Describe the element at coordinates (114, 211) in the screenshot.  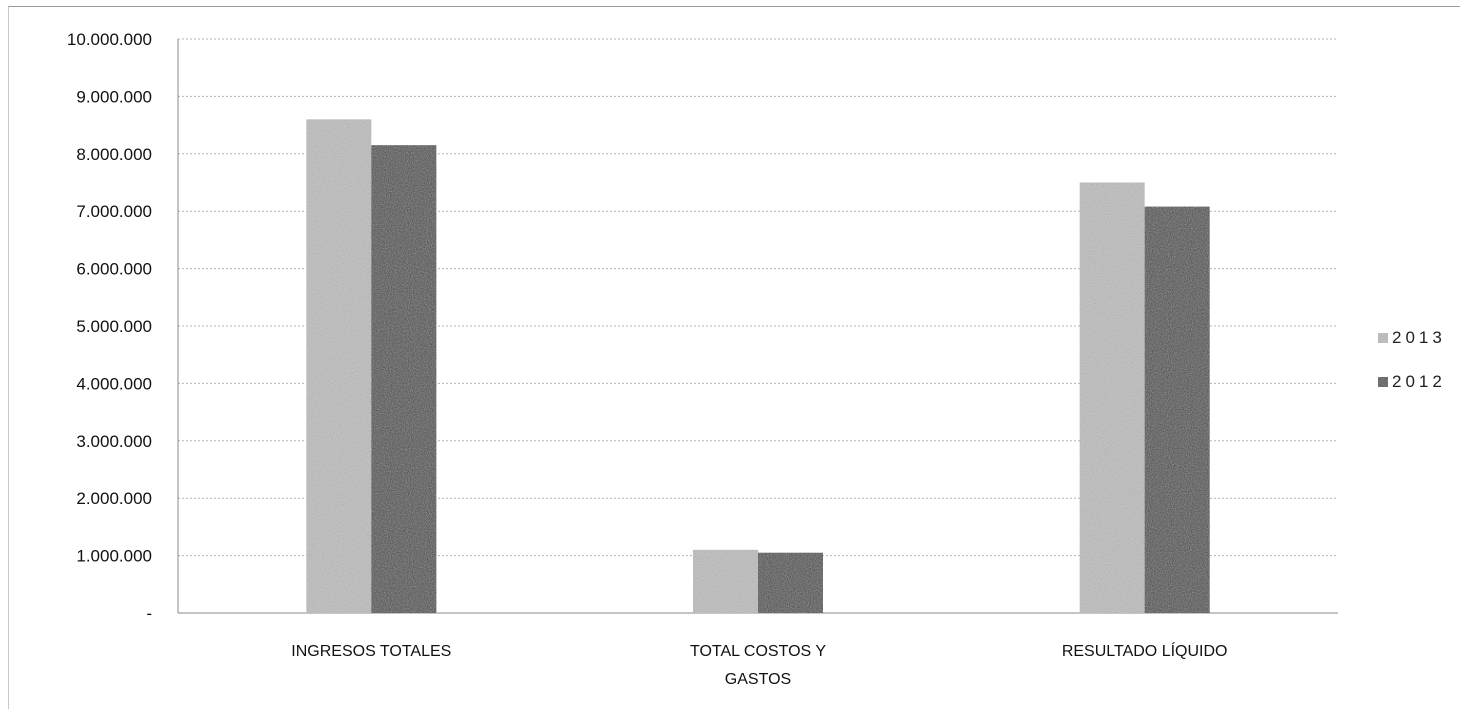
I see `y-tick-label: 7.000.000` at that location.